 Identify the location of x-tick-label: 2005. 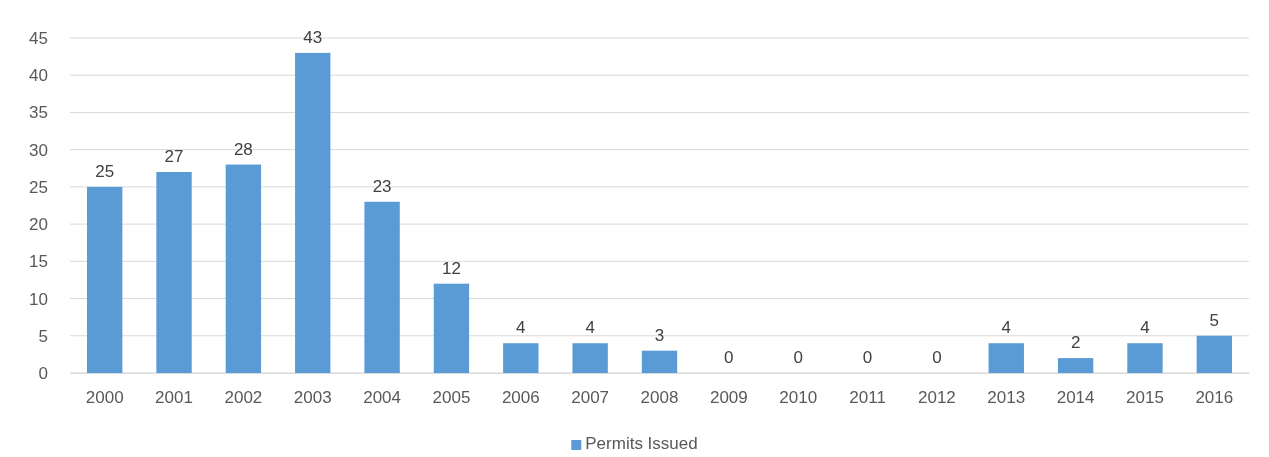
(451, 398).